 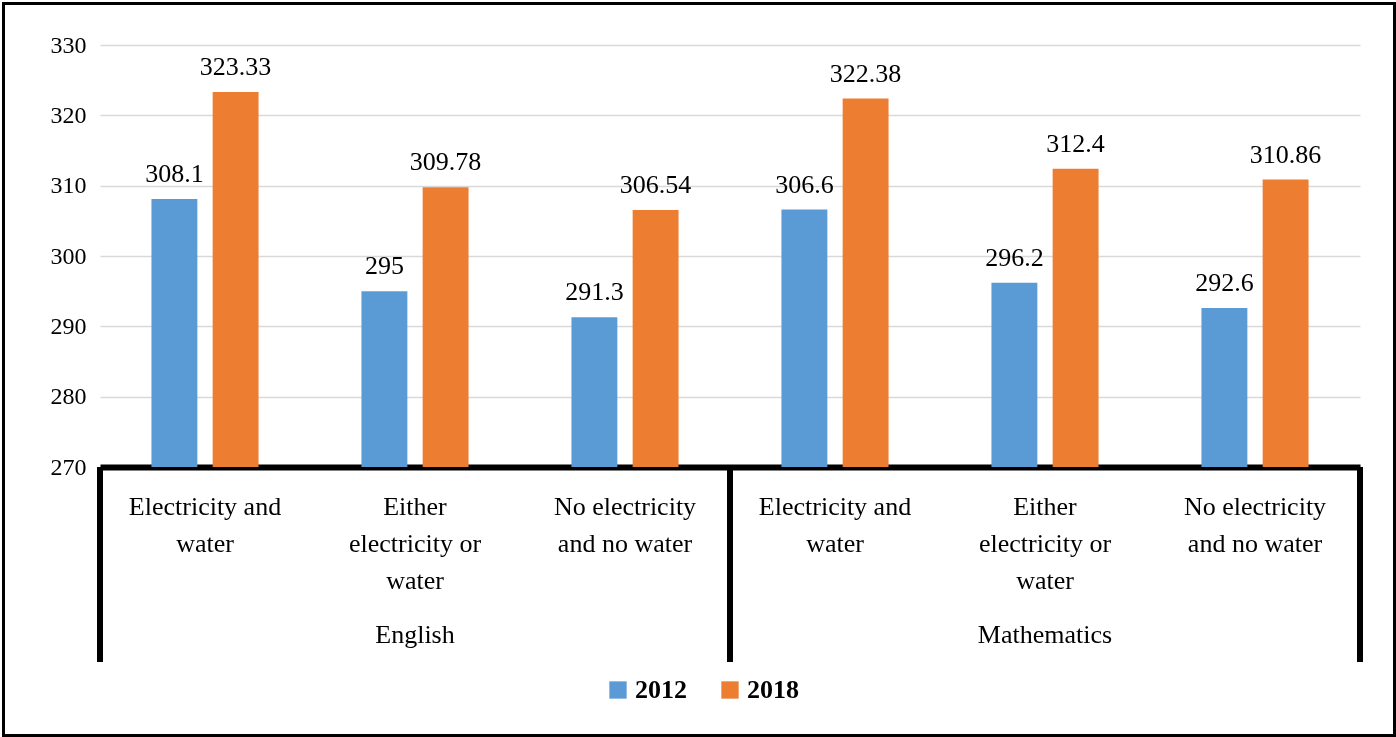 I want to click on data-label: 308.1, so click(x=174, y=174).